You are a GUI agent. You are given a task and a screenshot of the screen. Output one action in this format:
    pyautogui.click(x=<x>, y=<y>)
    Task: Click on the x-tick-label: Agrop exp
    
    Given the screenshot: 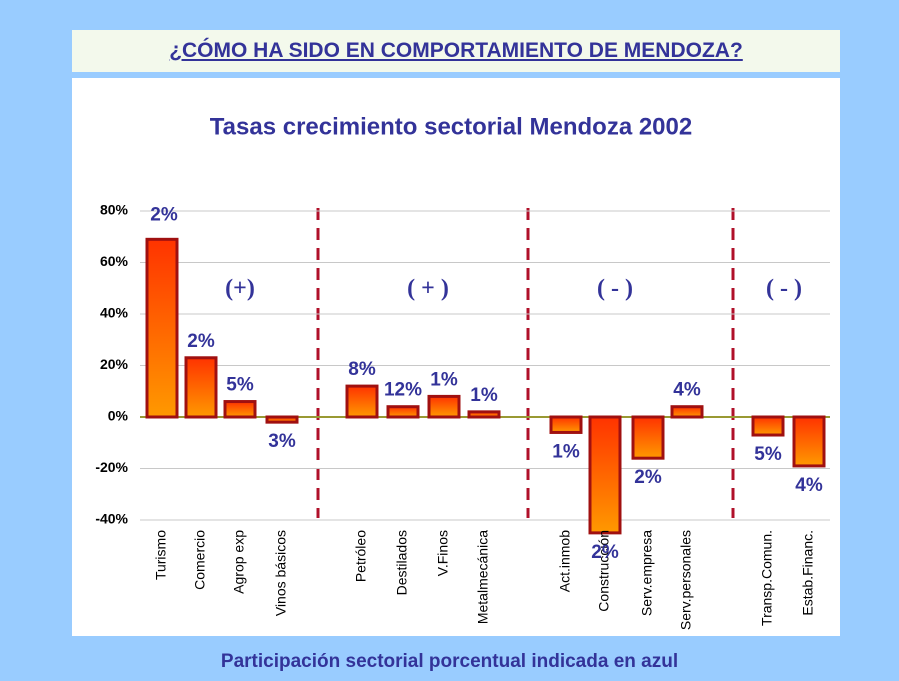 What is the action you would take?
    pyautogui.click(x=239, y=562)
    